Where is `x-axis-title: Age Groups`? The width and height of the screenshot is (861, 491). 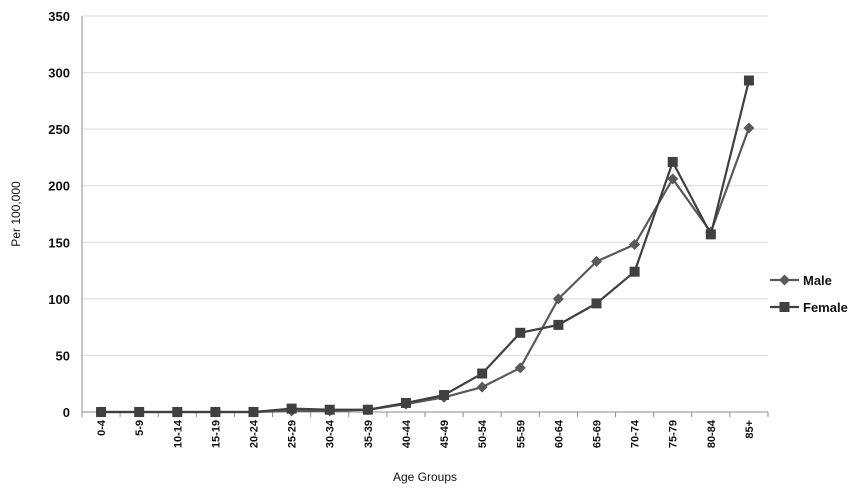 x-axis-title: Age Groups is located at coordinates (425, 477).